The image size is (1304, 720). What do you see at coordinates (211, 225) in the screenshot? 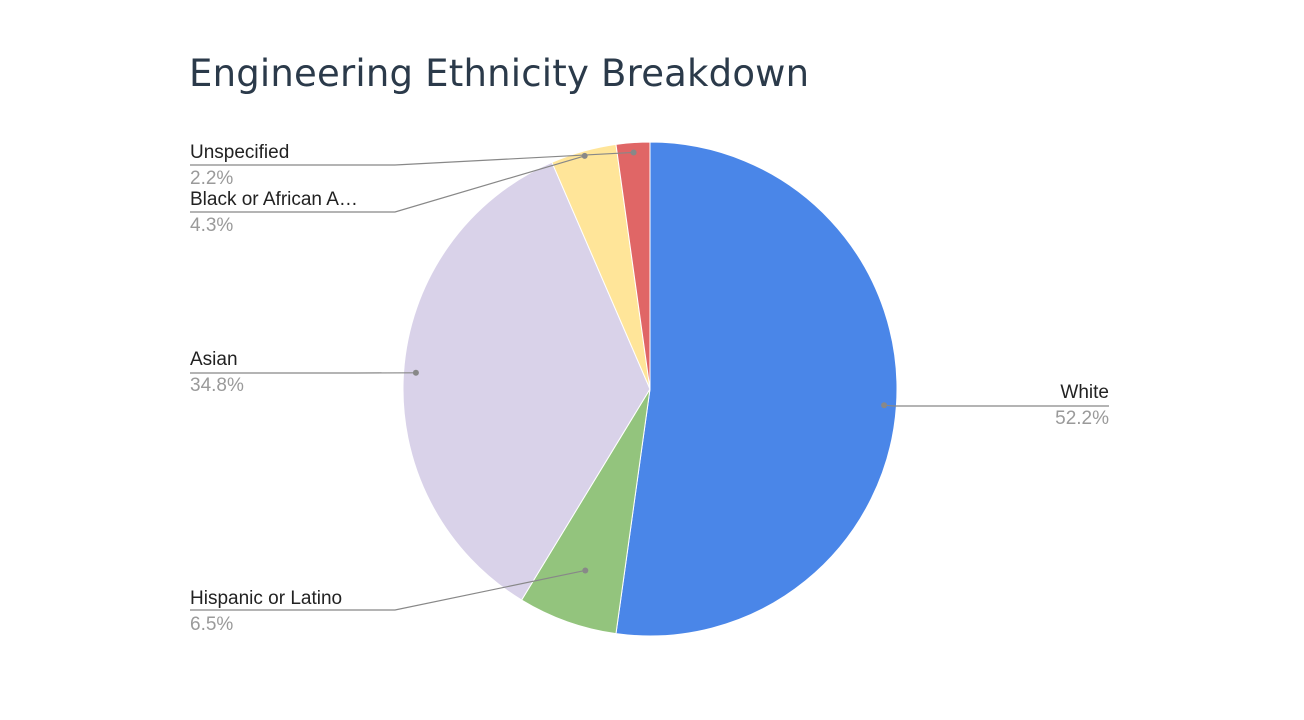
I see `slice-percent-black-or-african-a: 4.3%` at bounding box center [211, 225].